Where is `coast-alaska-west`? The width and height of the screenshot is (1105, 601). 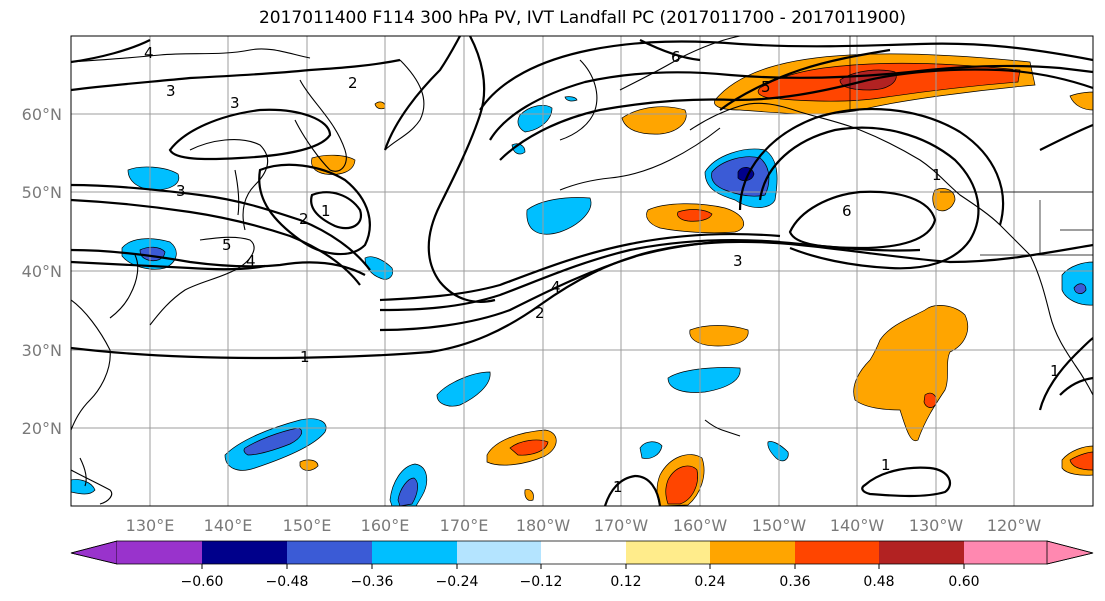 coast-alaska-west is located at coordinates (680, 63).